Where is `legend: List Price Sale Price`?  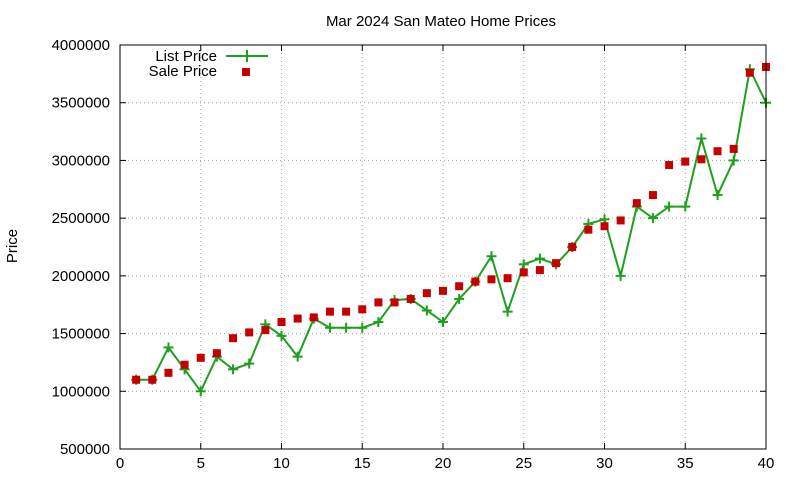
legend: List Price Sale Price is located at coordinates (208, 64).